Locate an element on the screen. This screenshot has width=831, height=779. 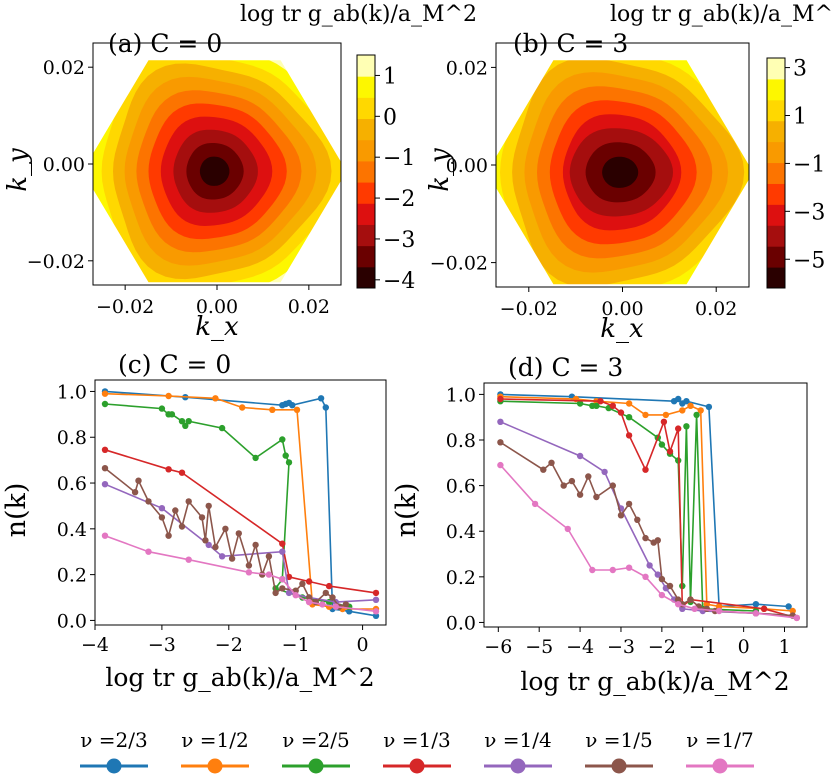
legend-item: ν =1/2 is located at coordinates (215, 751).